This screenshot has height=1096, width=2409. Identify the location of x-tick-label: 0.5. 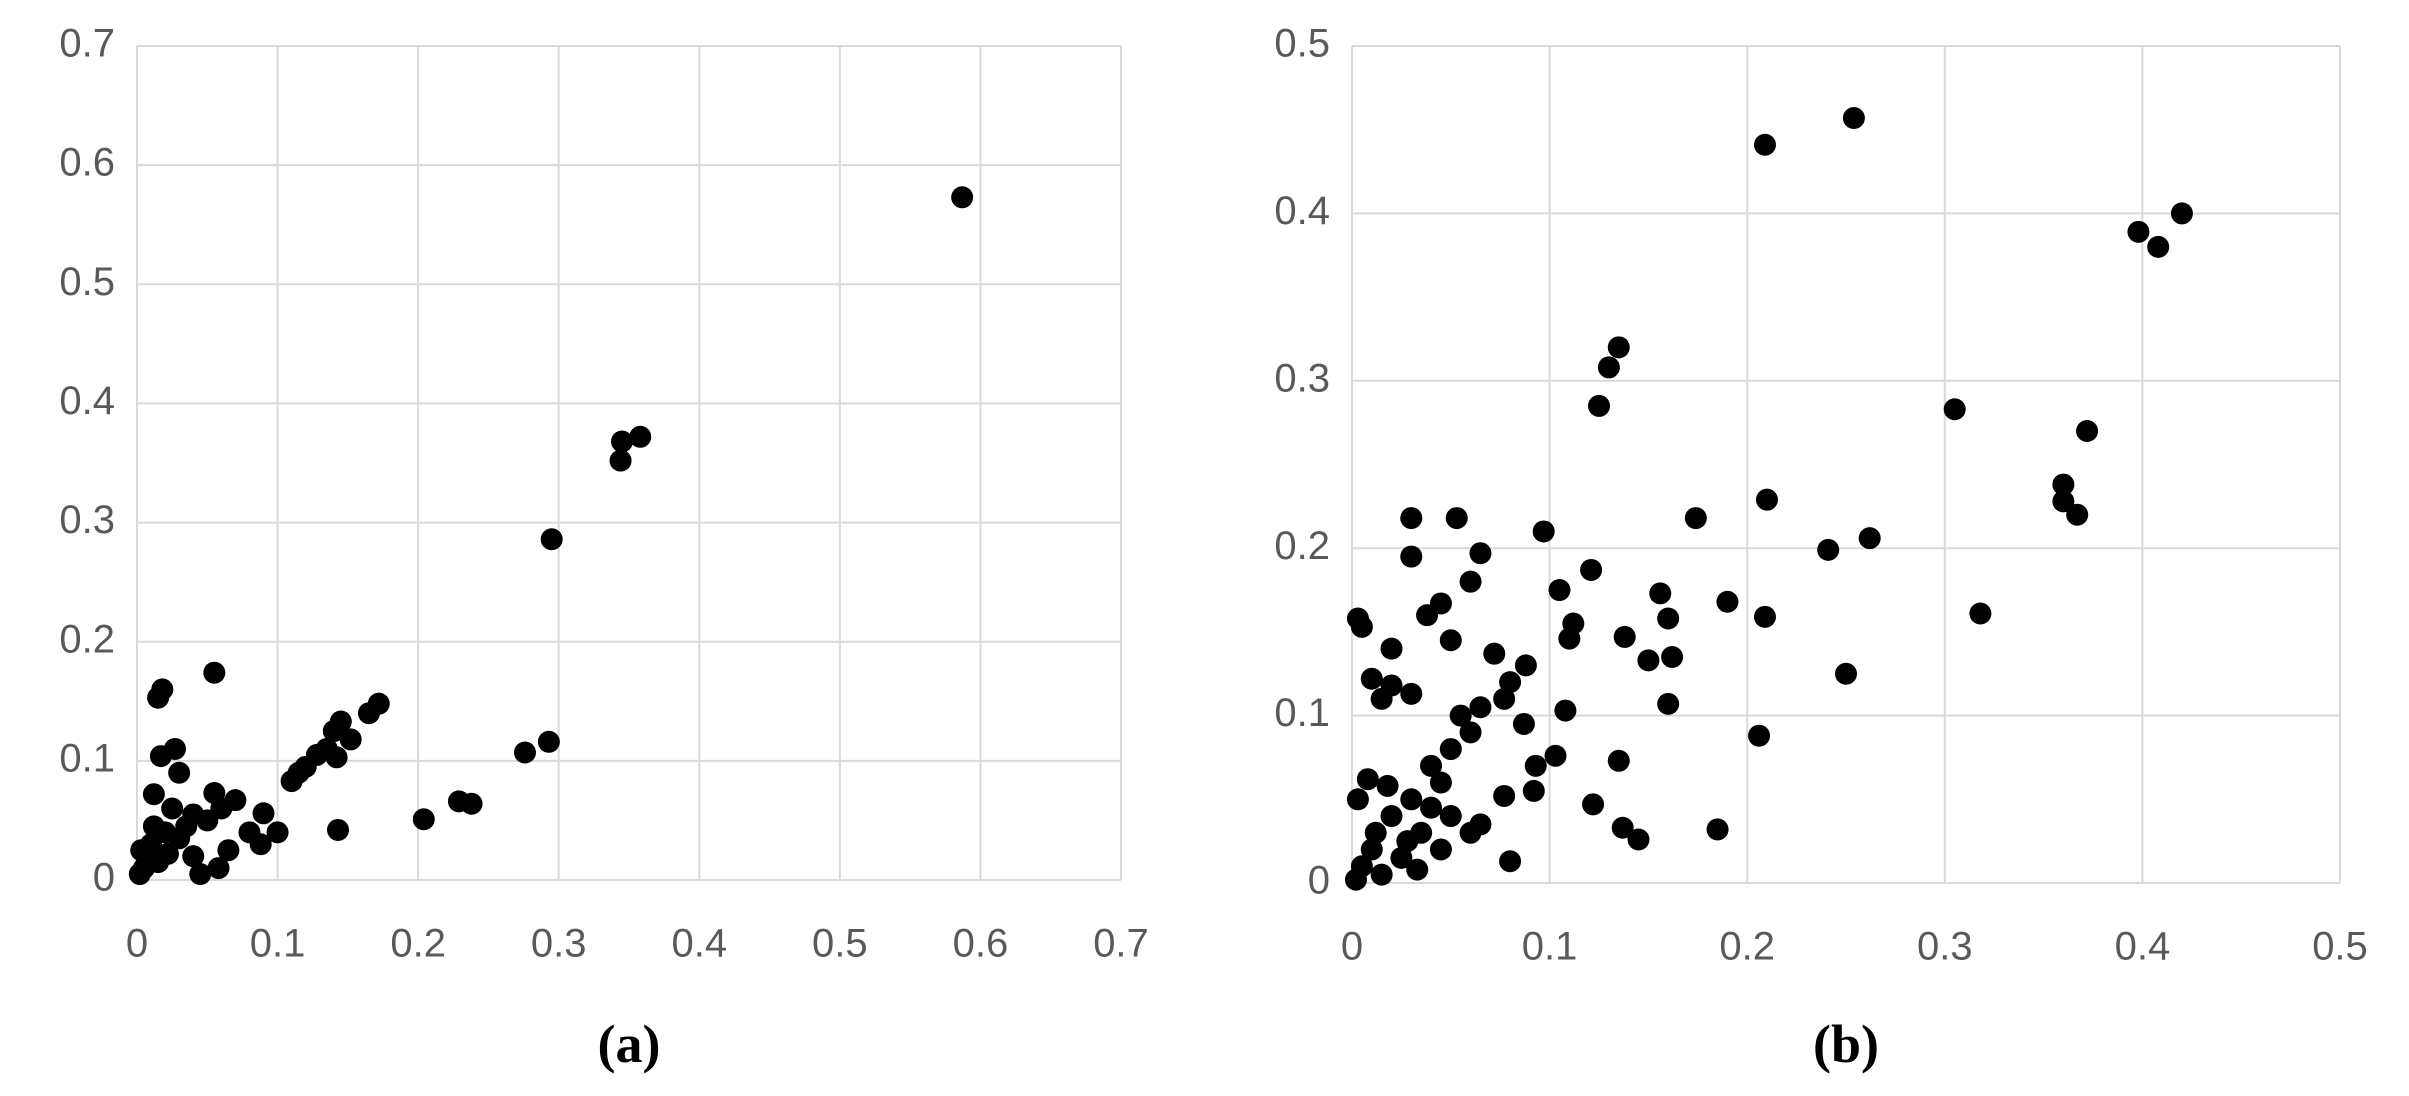
(840, 944).